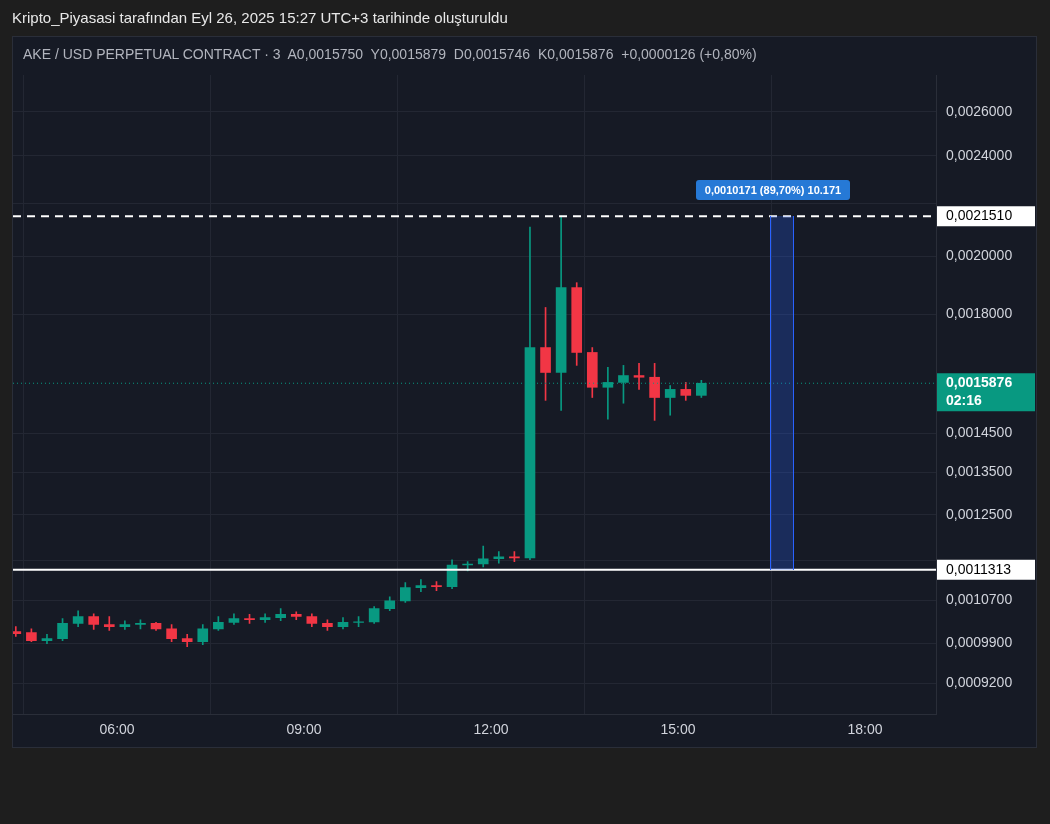  What do you see at coordinates (979, 513) in the screenshot?
I see `y-tick-label: 0,0012500` at bounding box center [979, 513].